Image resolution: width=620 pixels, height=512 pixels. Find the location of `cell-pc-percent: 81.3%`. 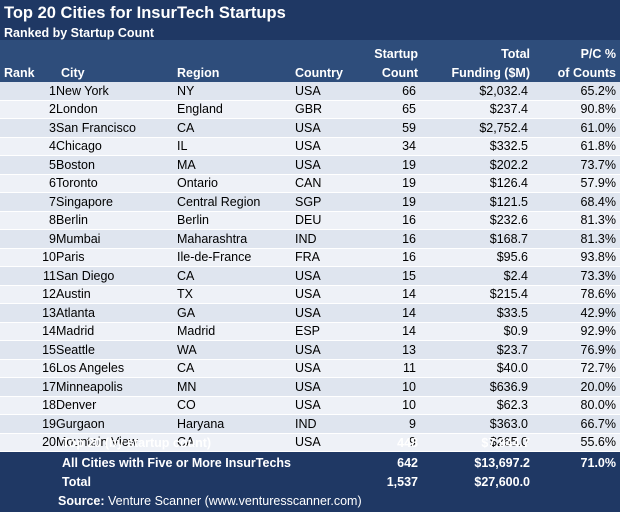

cell-pc-percent: 81.3% is located at coordinates (575, 239).